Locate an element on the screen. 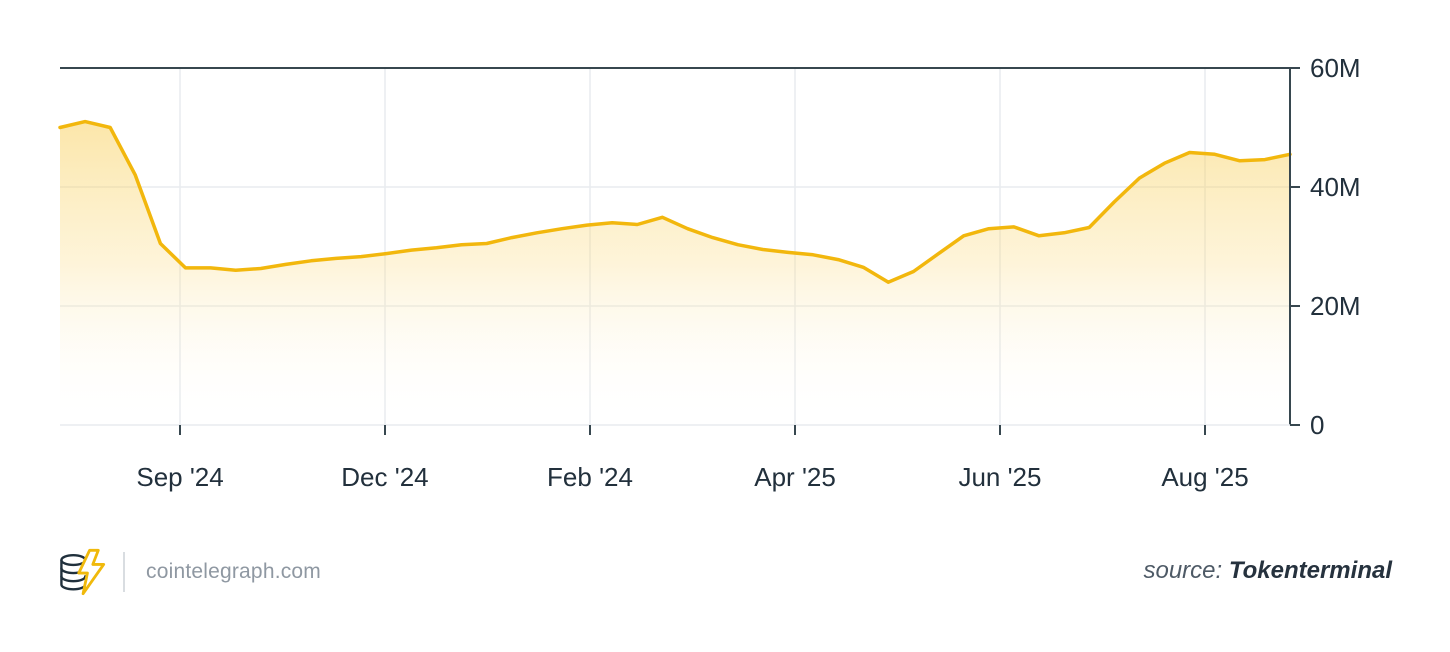 The image size is (1450, 652). x-tick-label: Aug '25 is located at coordinates (1205, 477).